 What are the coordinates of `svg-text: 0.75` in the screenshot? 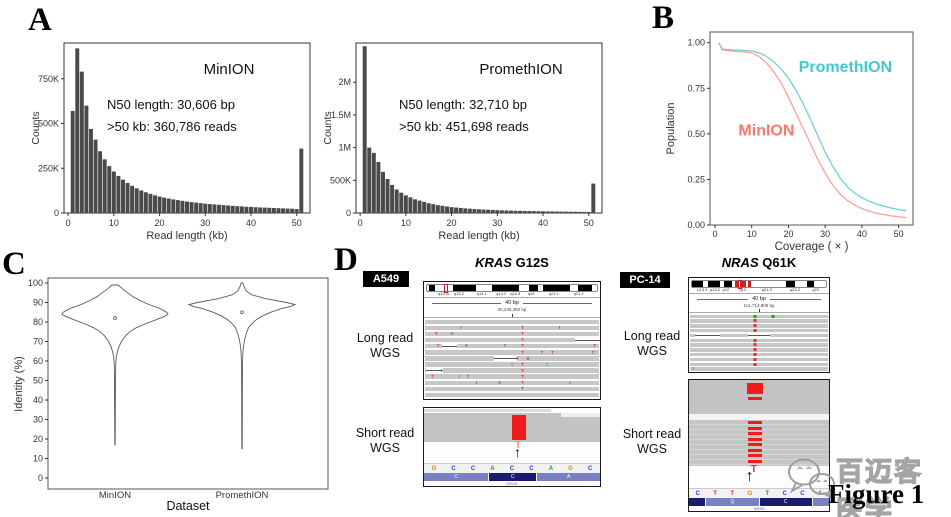 It's located at (696, 88).